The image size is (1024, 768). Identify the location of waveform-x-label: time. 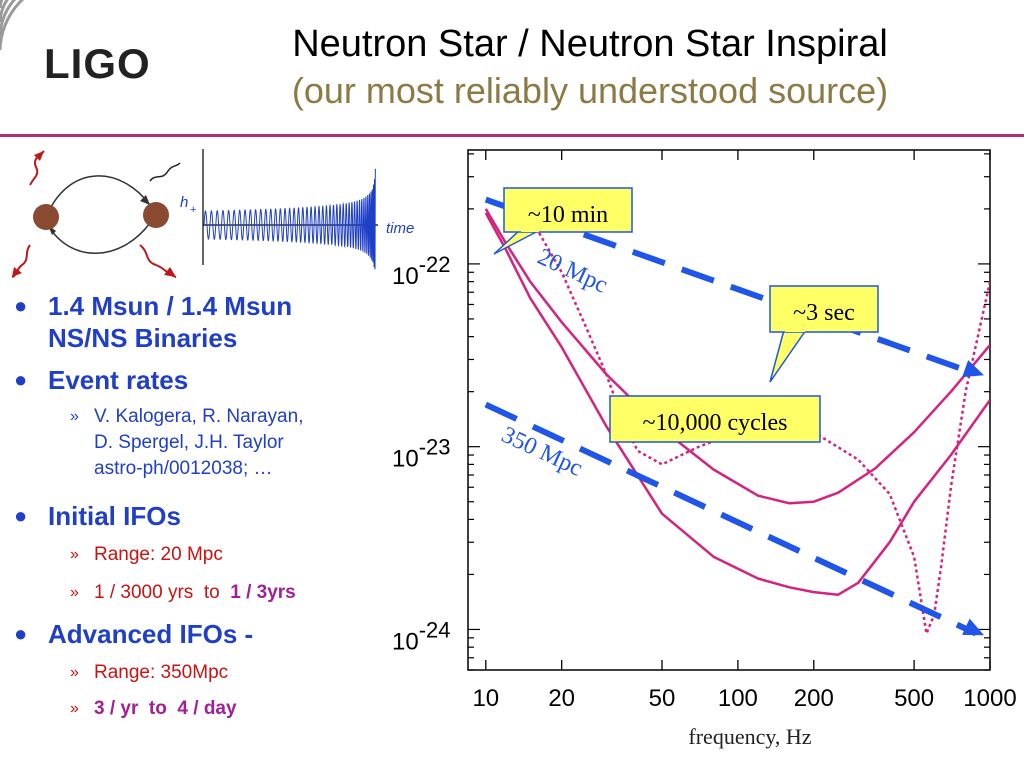
(400, 228).